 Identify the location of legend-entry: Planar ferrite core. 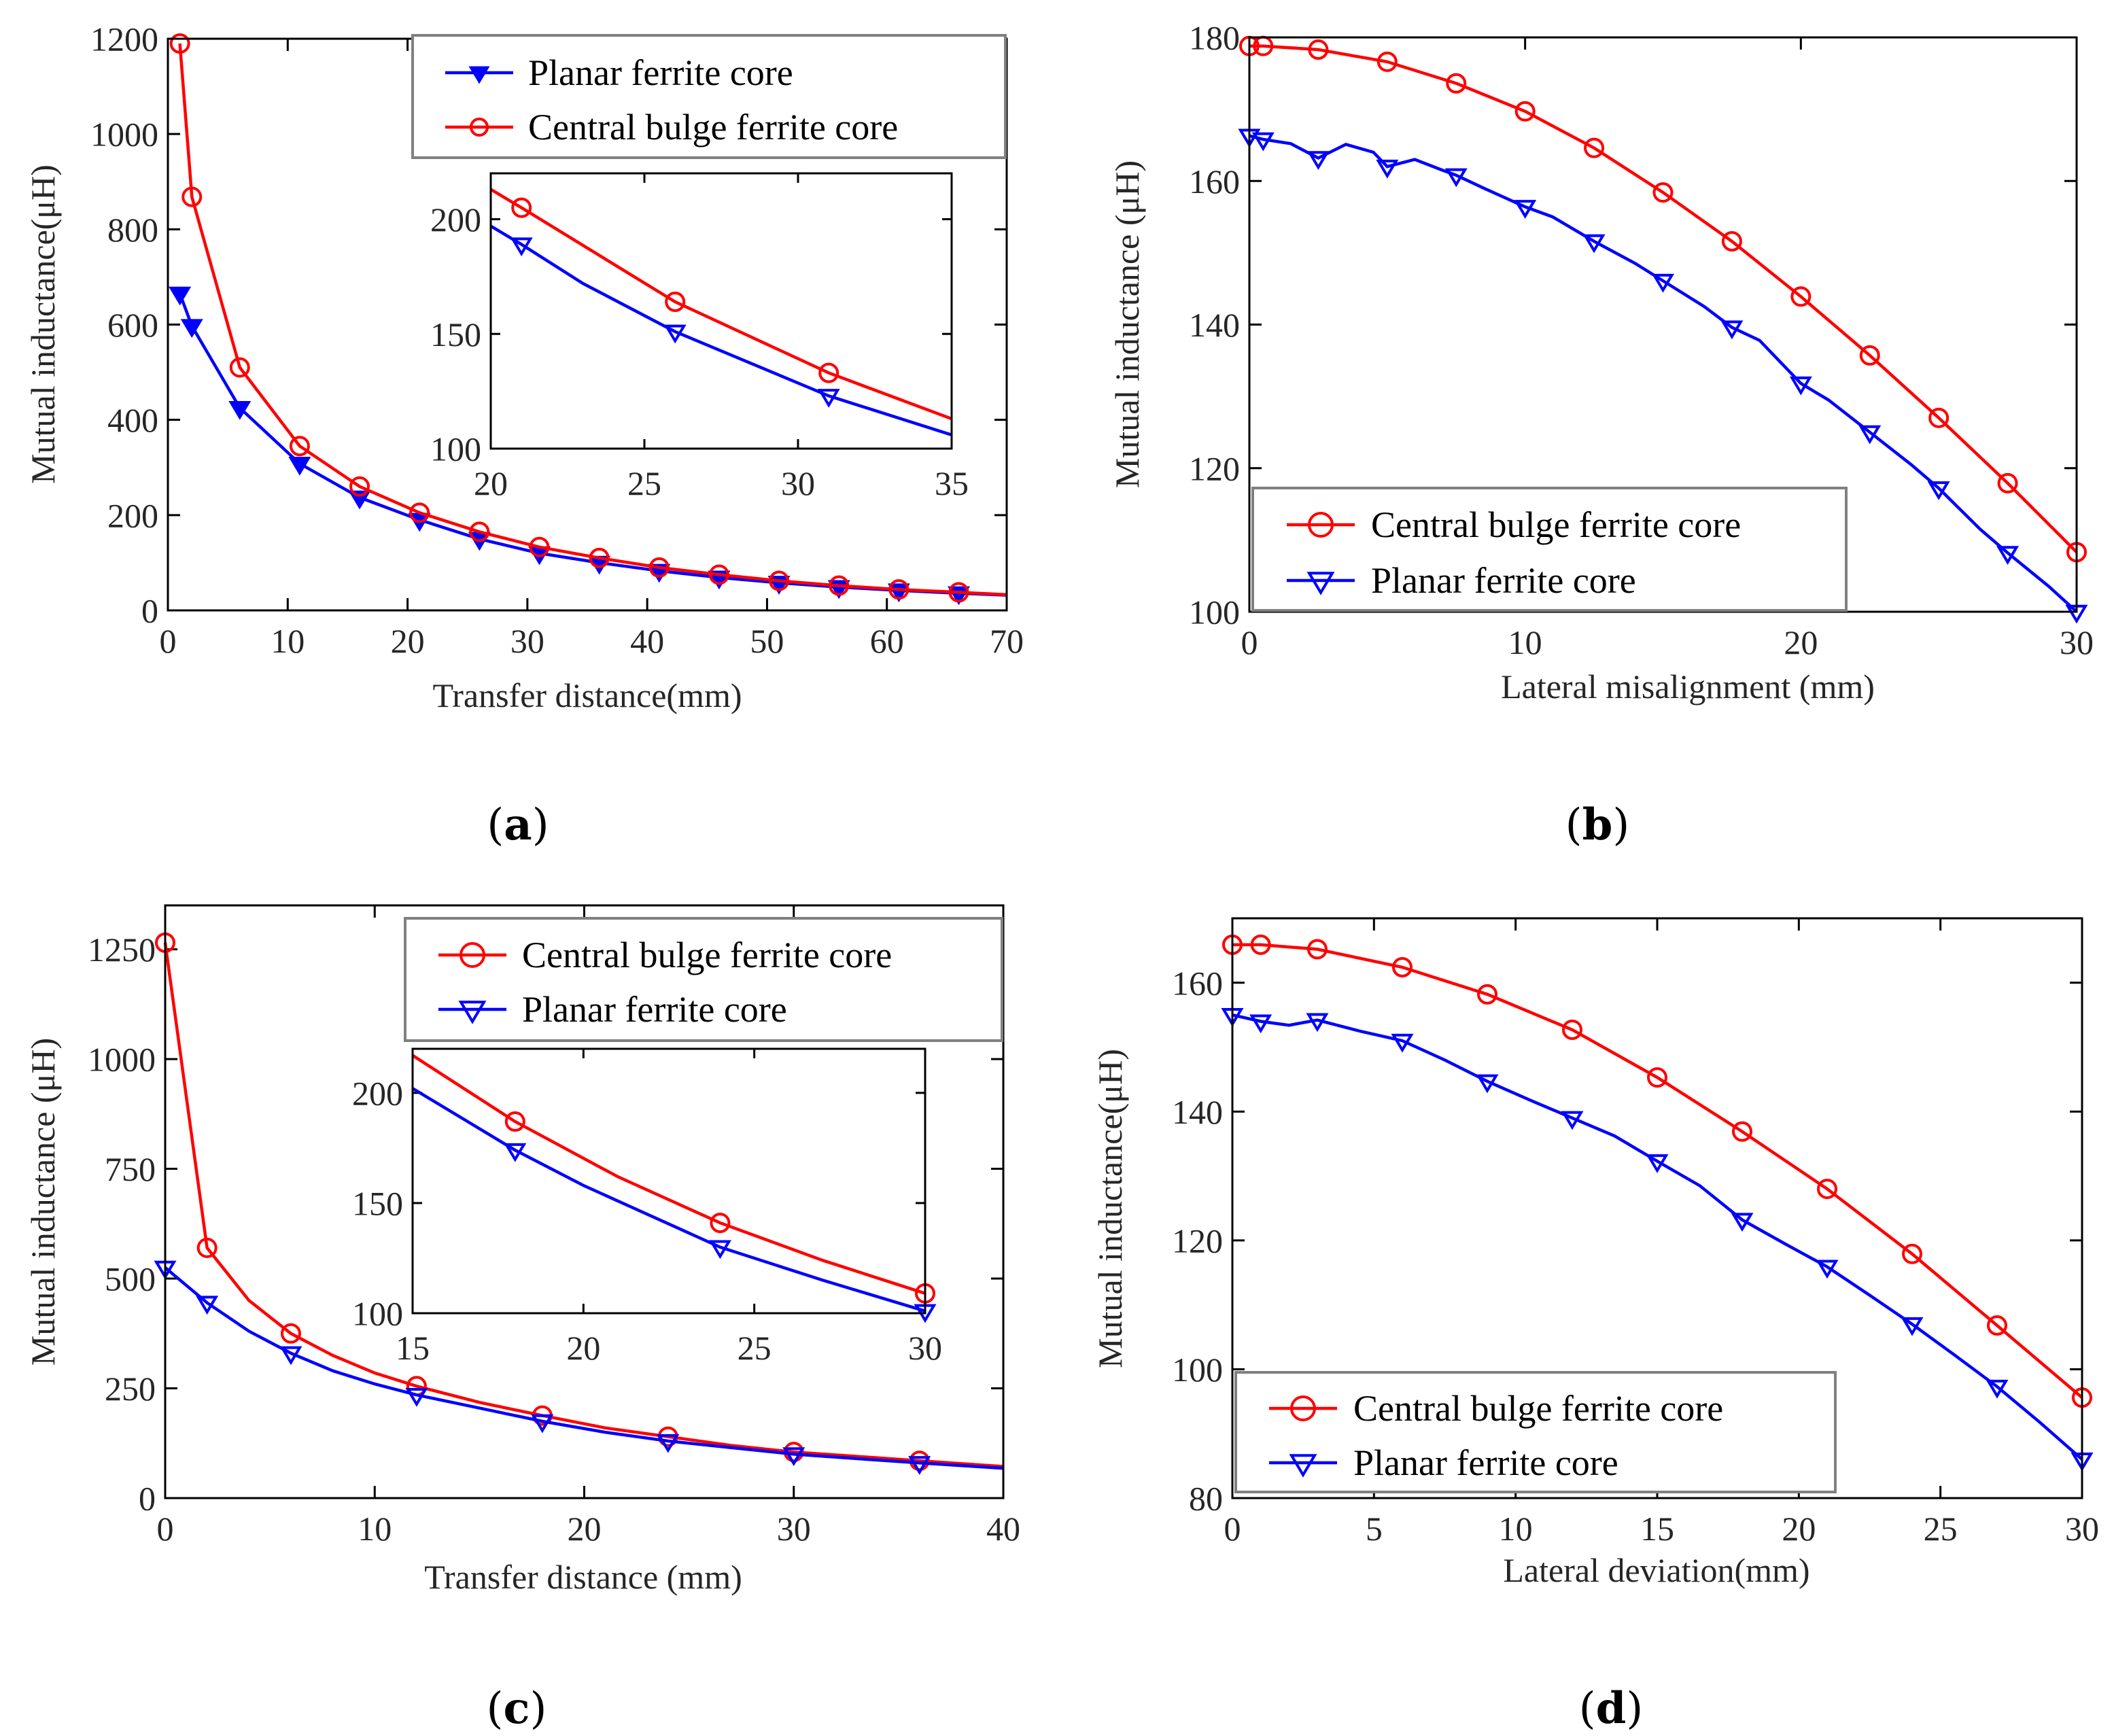
(619, 72).